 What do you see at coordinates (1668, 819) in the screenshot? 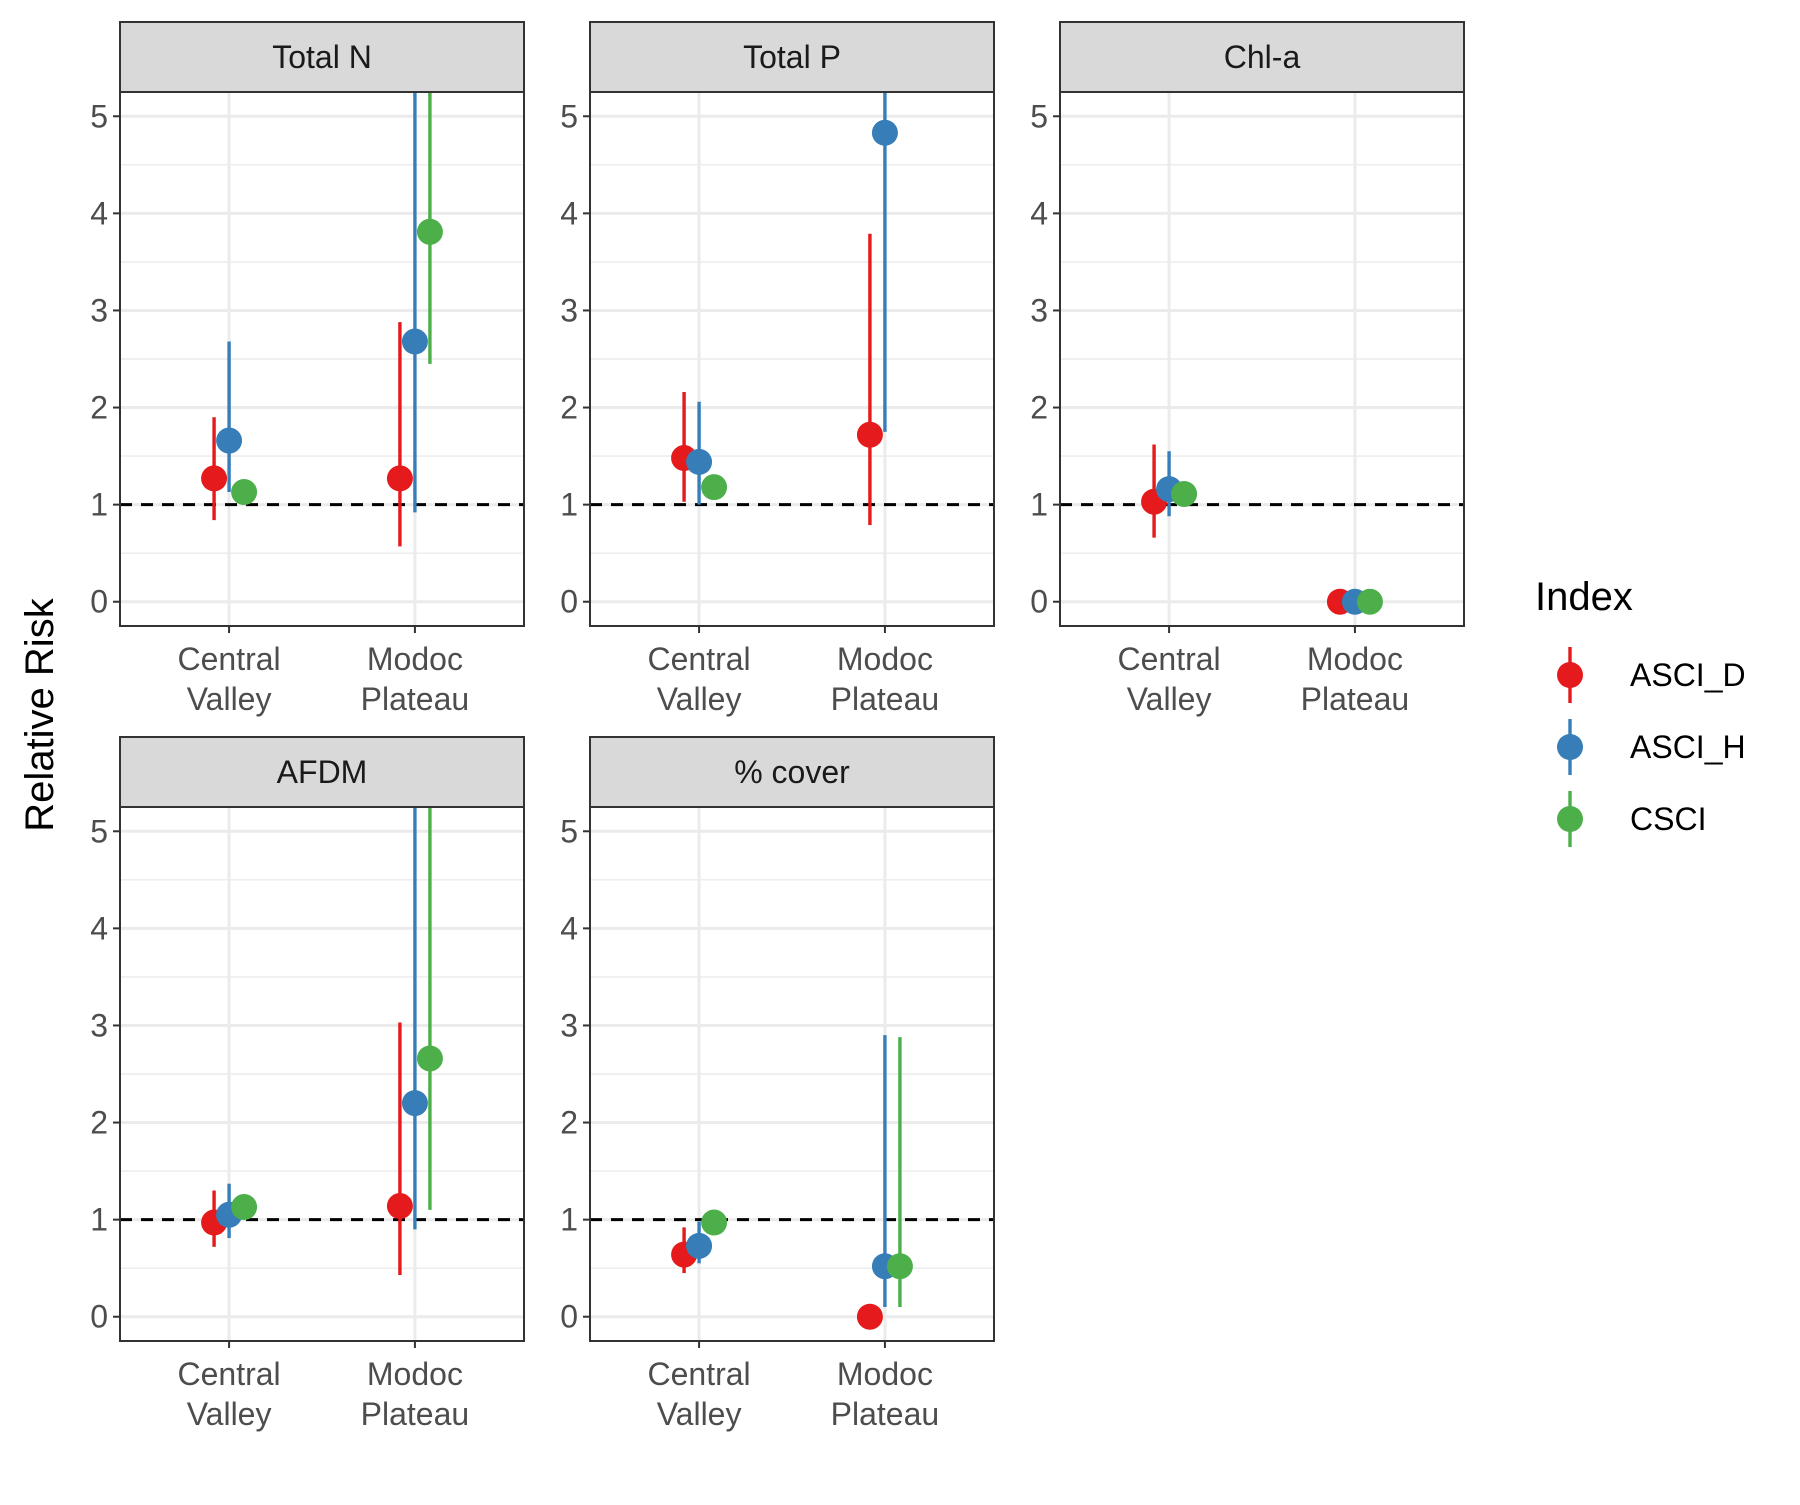
I see `legend-label: CSCI` at bounding box center [1668, 819].